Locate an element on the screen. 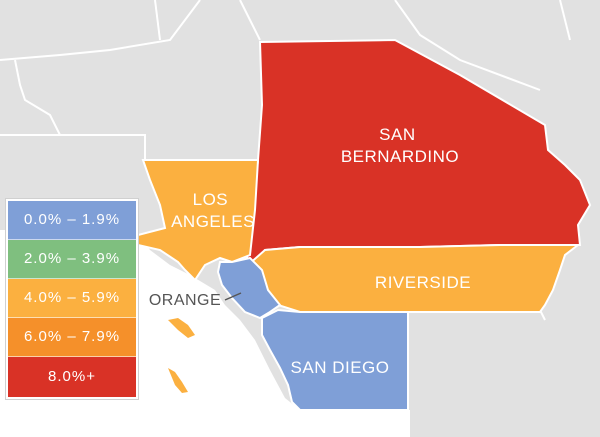  island-san-clemente is located at coordinates (178, 380).